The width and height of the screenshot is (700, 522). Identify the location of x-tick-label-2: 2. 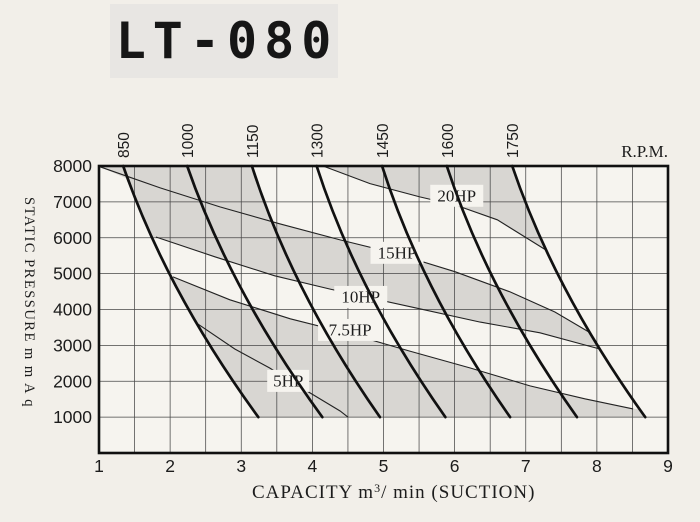
(170, 466).